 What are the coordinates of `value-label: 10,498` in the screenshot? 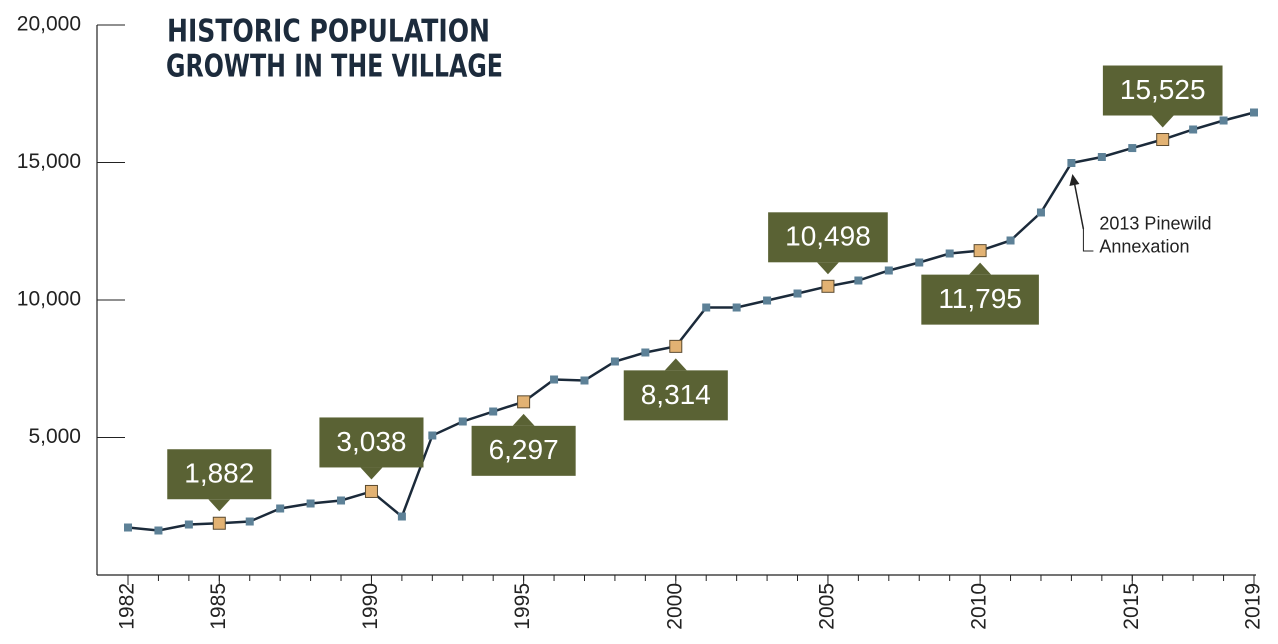 It's located at (828, 243).